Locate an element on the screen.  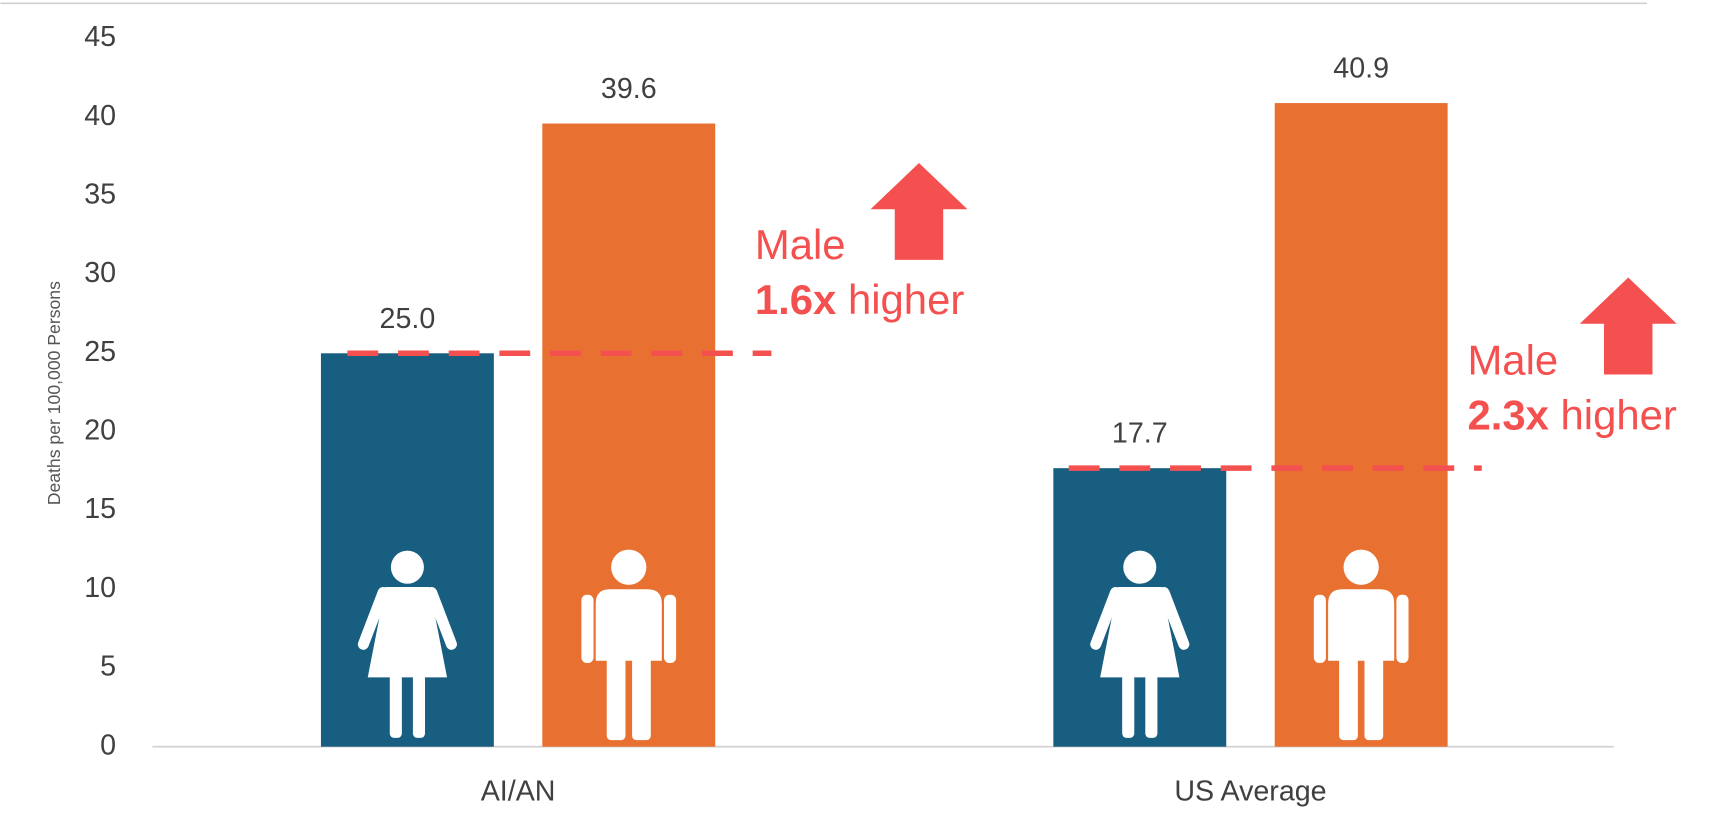
annotation-text: 2.3x higher is located at coordinates (1571, 415).